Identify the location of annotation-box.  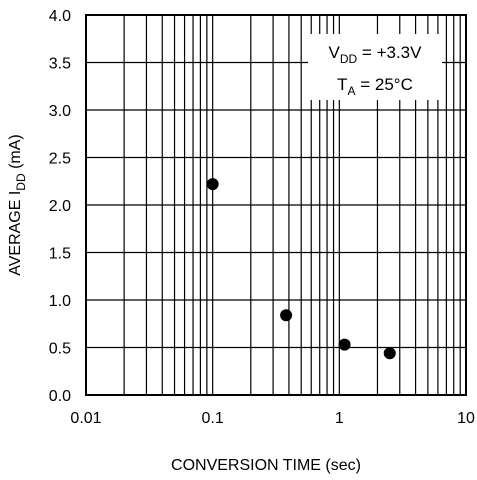
(375, 67).